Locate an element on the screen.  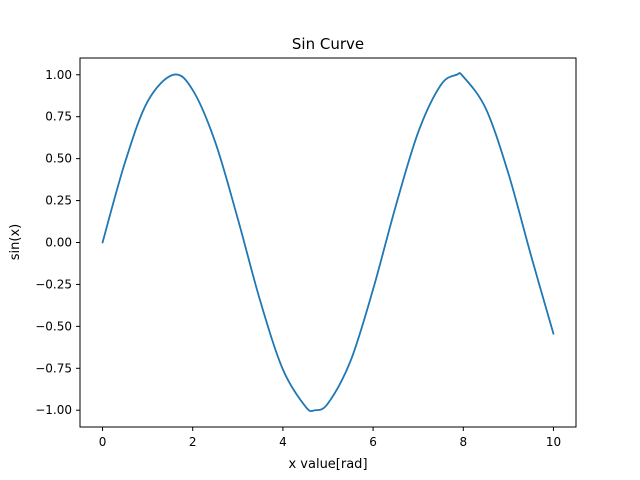
x-tick-label: 10 is located at coordinates (553, 442).